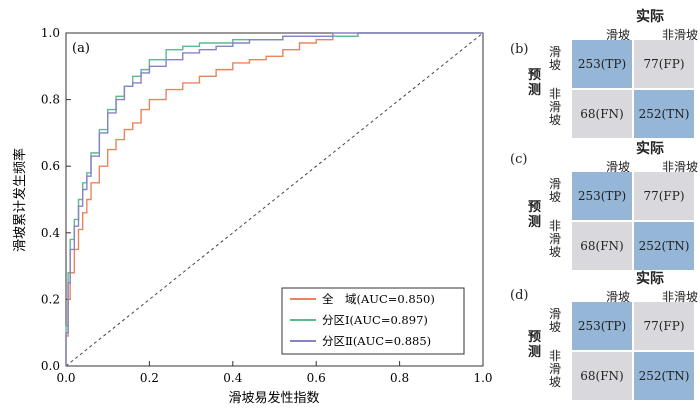 The width and height of the screenshot is (700, 412). Describe the element at coordinates (50, 366) in the screenshot. I see `y-tick-label: 0.0` at that location.